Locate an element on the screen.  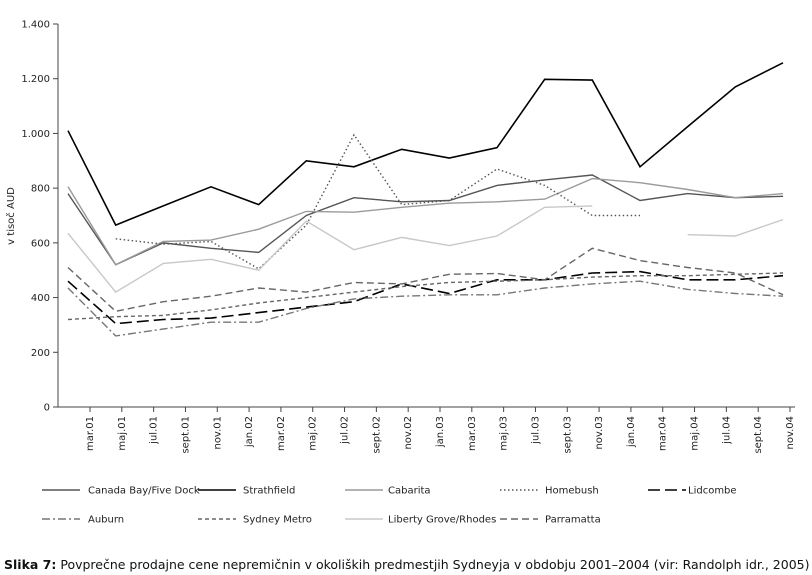
x-tick-label: jan.04 is located at coordinates (631, 432).